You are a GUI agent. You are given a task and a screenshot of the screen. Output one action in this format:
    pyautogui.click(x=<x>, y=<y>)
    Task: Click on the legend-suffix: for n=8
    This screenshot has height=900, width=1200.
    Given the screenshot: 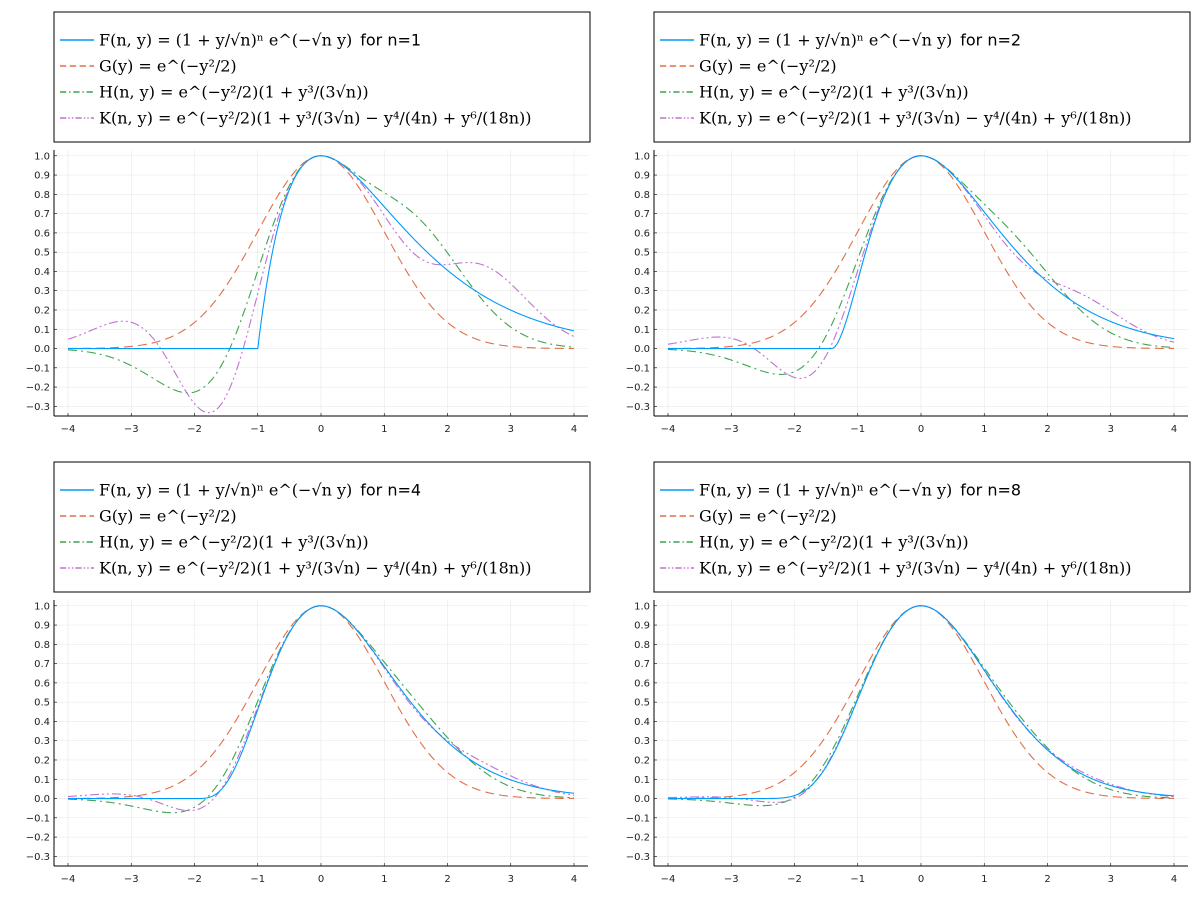 What is the action you would take?
    pyautogui.click(x=990, y=490)
    